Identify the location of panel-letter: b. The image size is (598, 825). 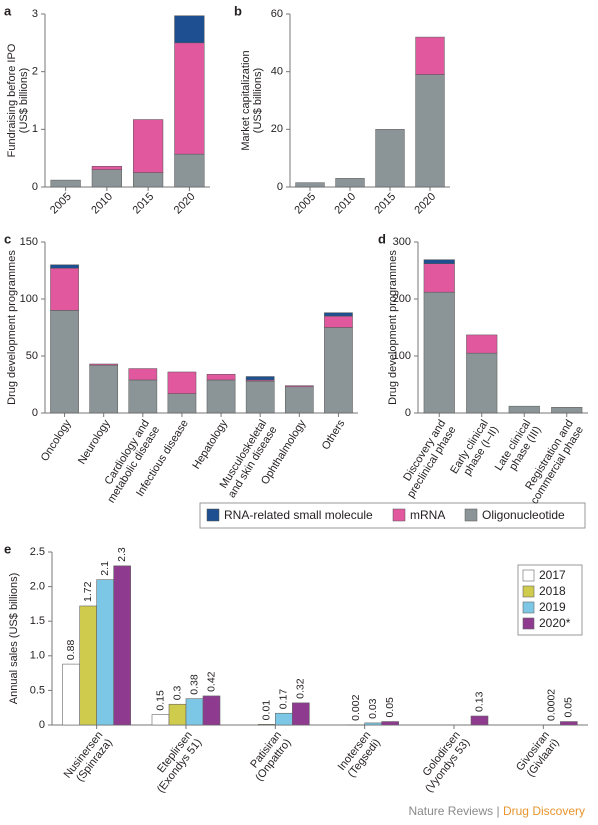
(238, 10).